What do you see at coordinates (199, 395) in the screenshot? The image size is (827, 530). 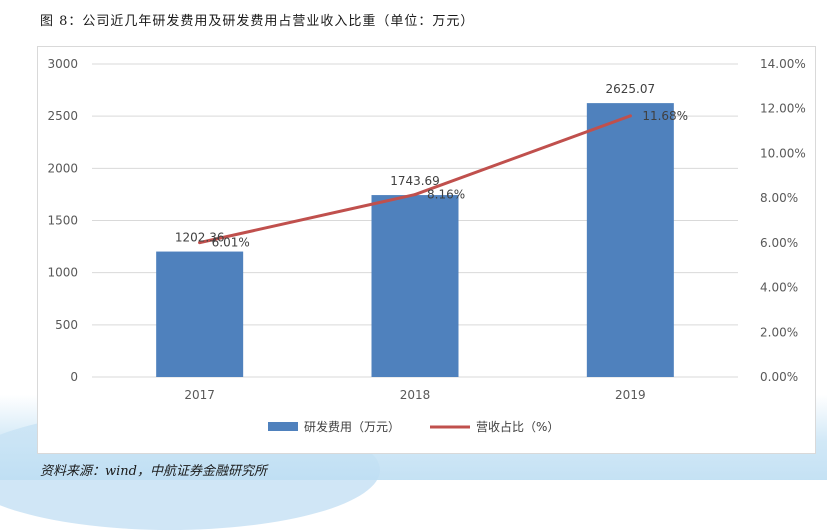 I see `x-tick-label: 2017` at bounding box center [199, 395].